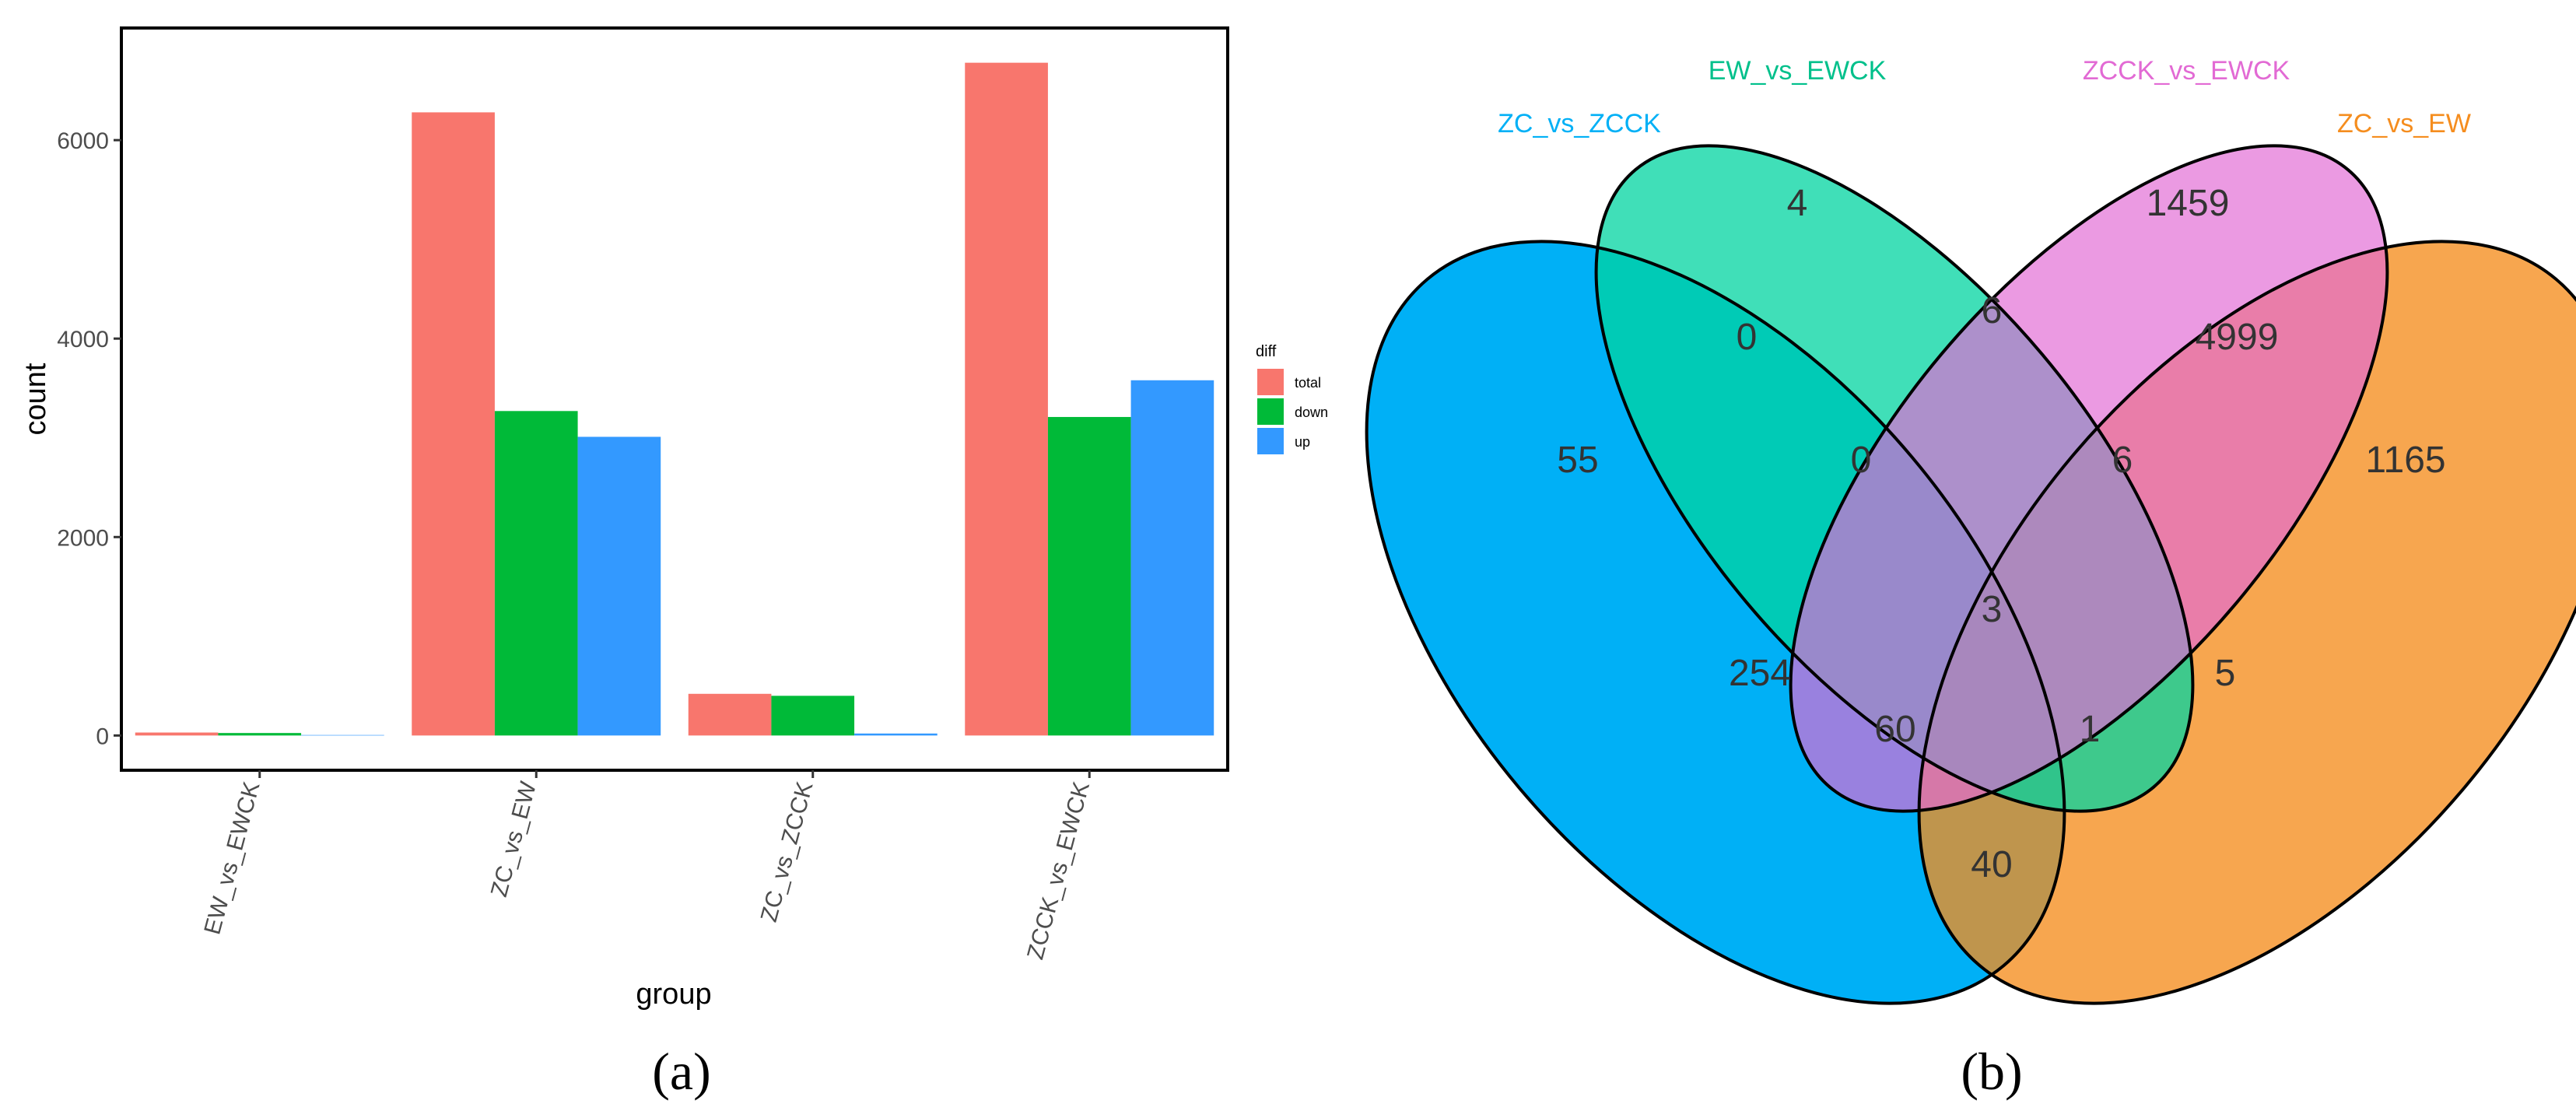  What do you see at coordinates (2405, 460) in the screenshot?
I see `venn-count-d-only: 1165` at bounding box center [2405, 460].